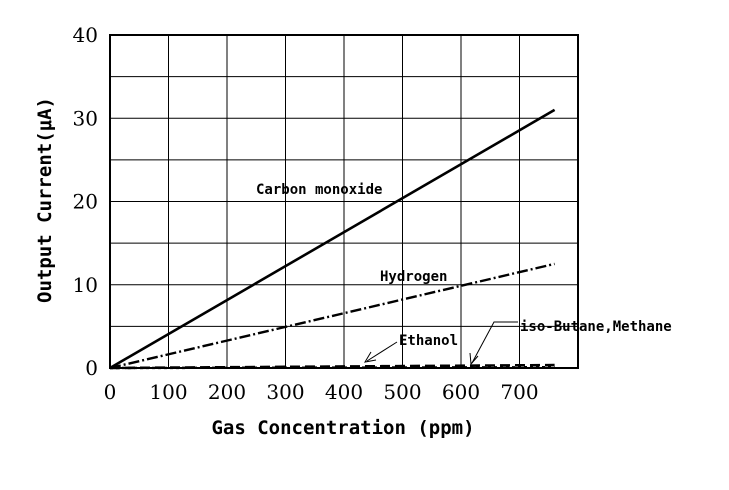 This screenshot has width=729, height=490. What do you see at coordinates (85, 202) in the screenshot?
I see `y-tick-label: 20` at bounding box center [85, 202].